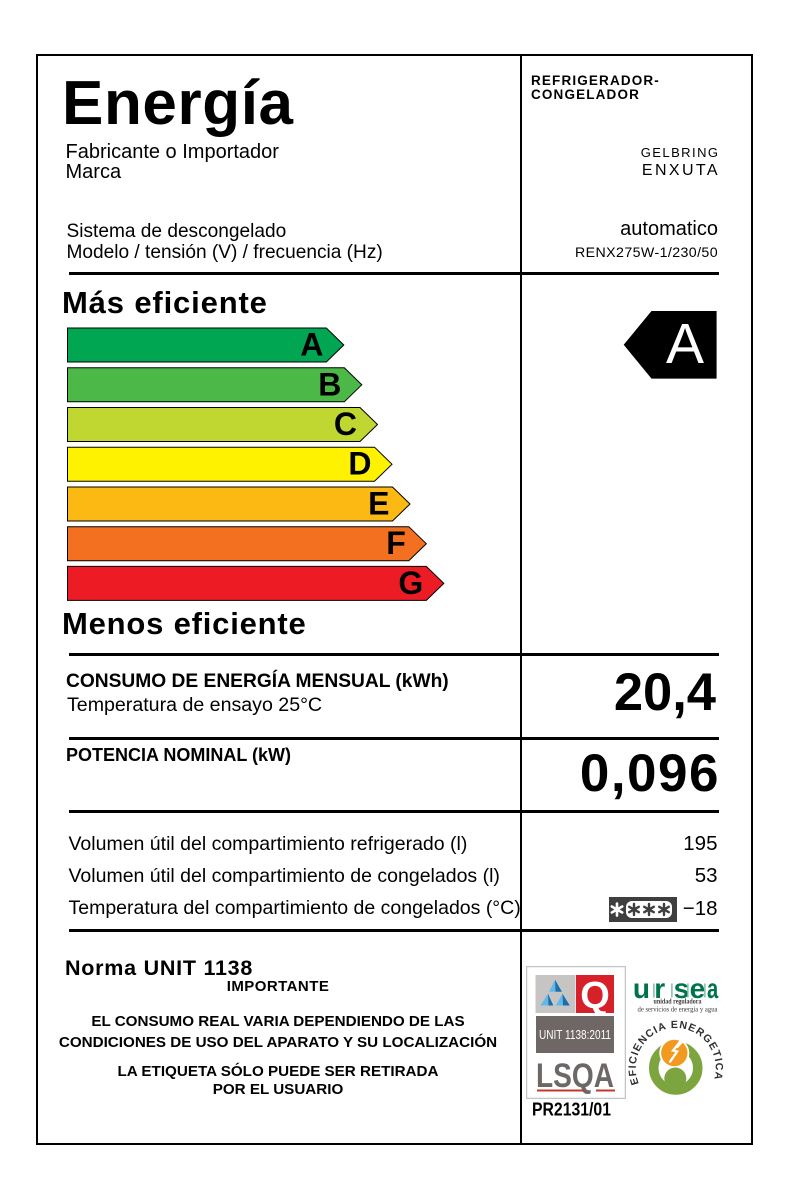  I want to click on svg-text: G, so click(410, 583).